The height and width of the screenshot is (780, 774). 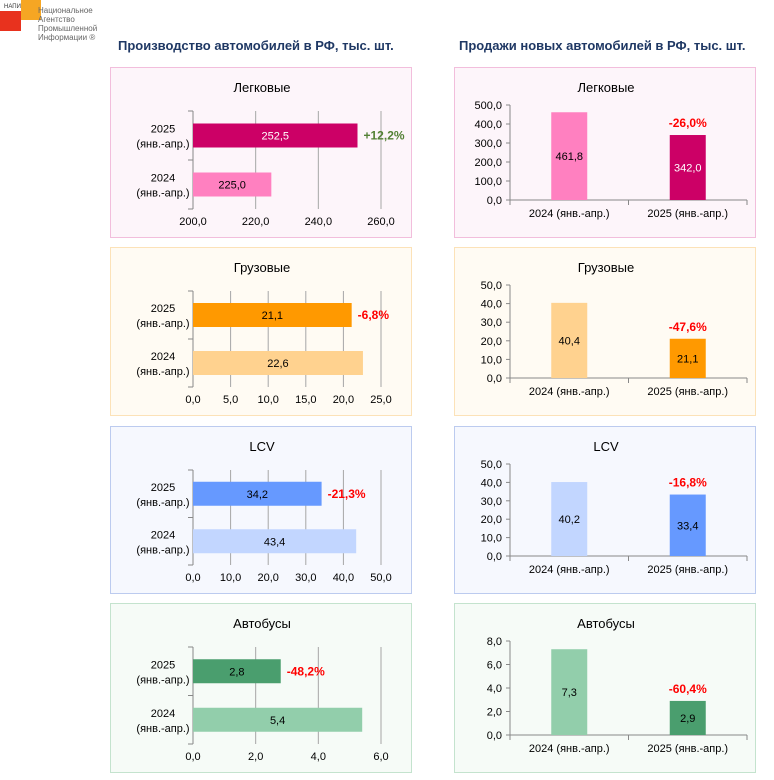 What do you see at coordinates (305, 578) in the screenshot?
I see `x-tick-label: 30,0` at bounding box center [305, 578].